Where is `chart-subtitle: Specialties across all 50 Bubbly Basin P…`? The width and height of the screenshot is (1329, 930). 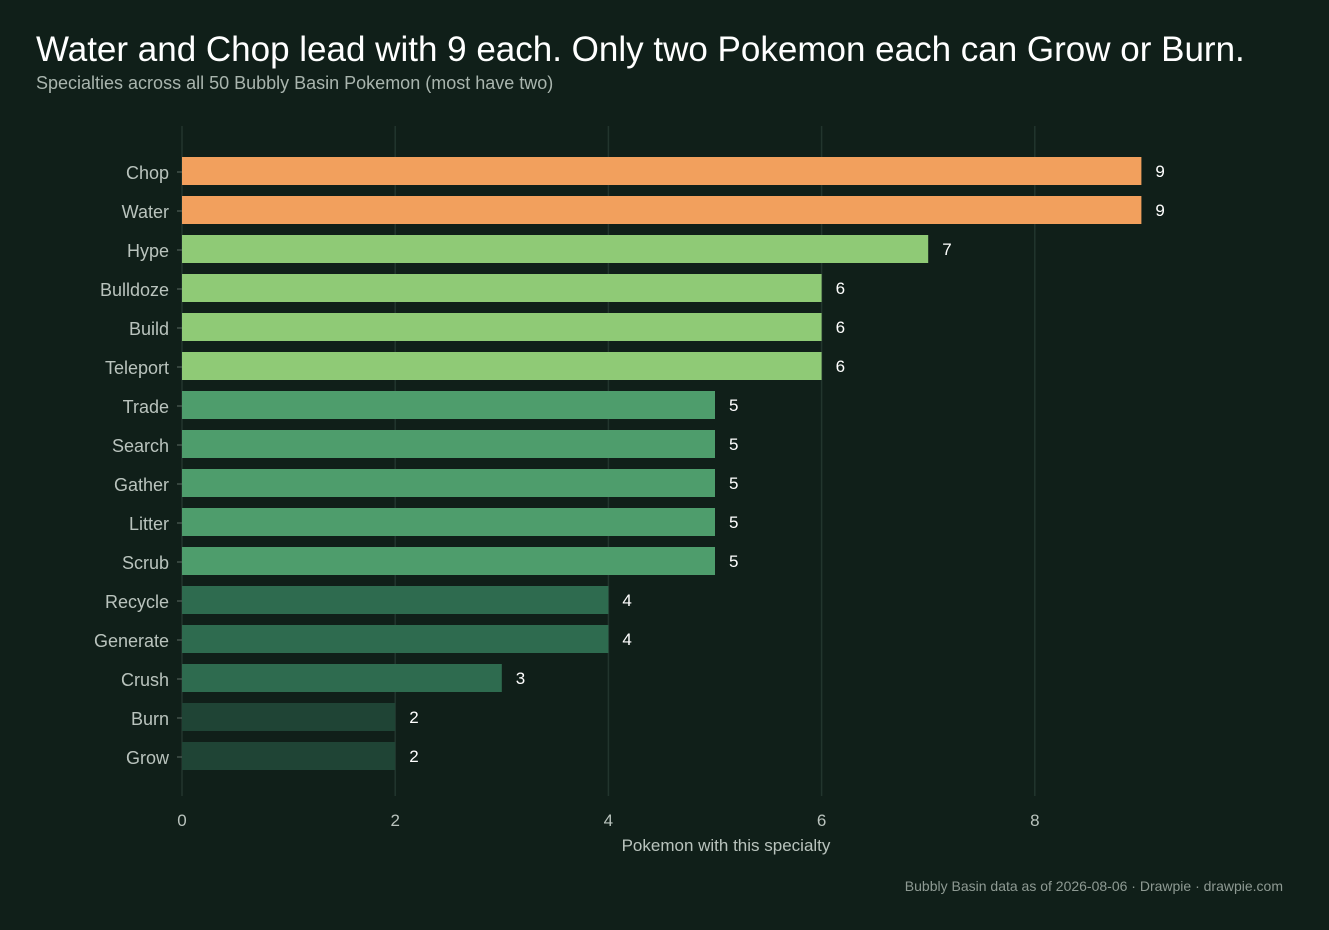 chart-subtitle: Specialties across all 50 Bubbly Basin P… is located at coordinates (295, 83).